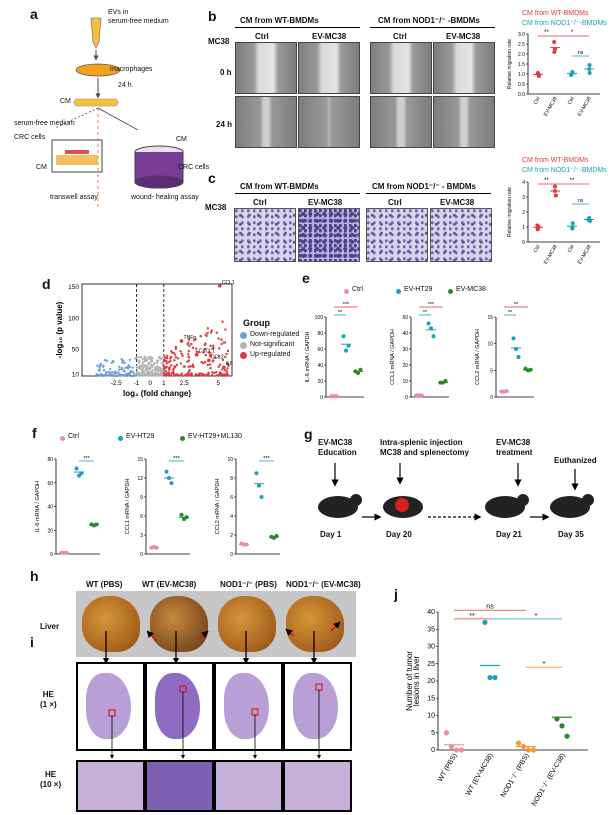 The width and height of the screenshot is (611, 815). I want to click on he-10x-image, so click(317, 786).